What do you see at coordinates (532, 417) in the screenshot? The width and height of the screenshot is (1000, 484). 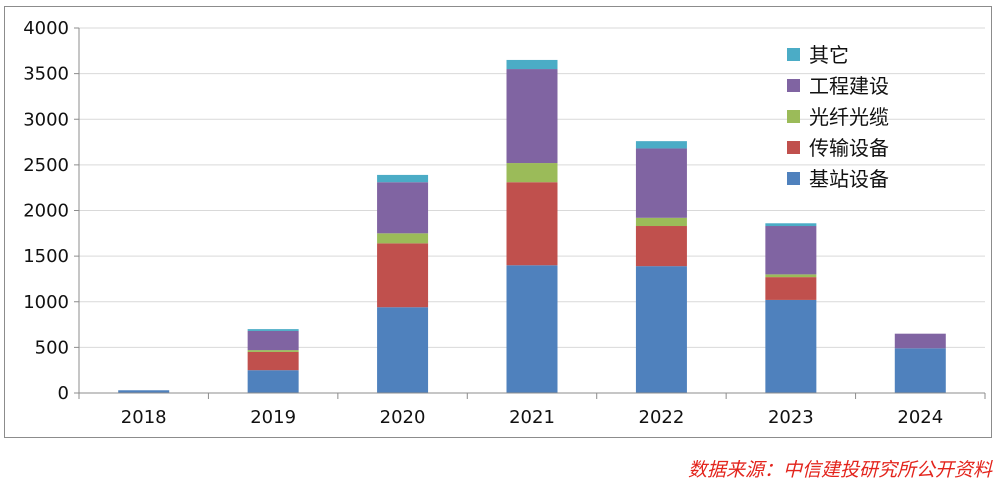 I see `x-tick-label: 2021` at bounding box center [532, 417].